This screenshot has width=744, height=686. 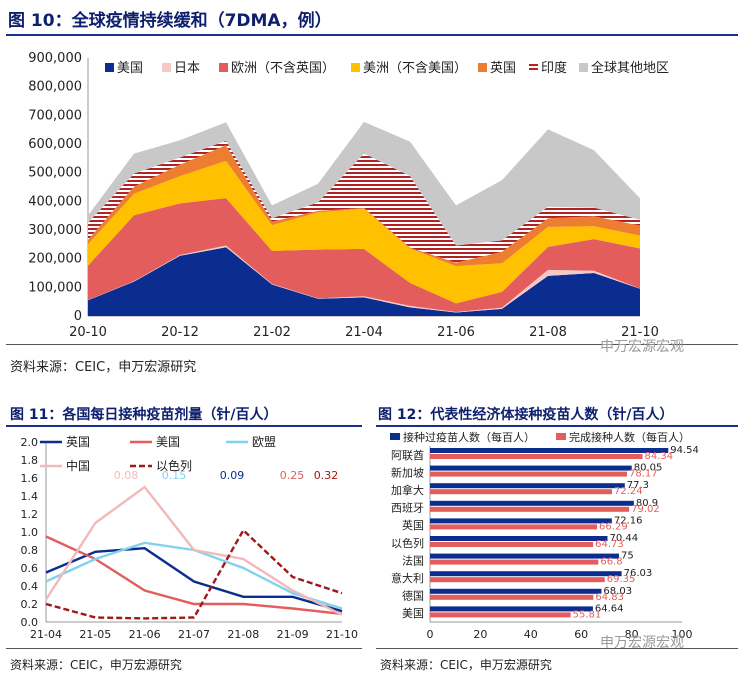 I want to click on fig12-category-label: 加拿大, so click(x=407, y=490).